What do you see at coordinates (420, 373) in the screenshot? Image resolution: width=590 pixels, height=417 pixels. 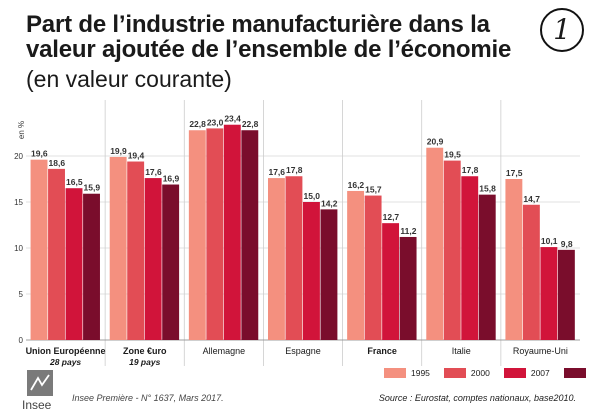 I see `legend-label: 1995` at bounding box center [420, 373].